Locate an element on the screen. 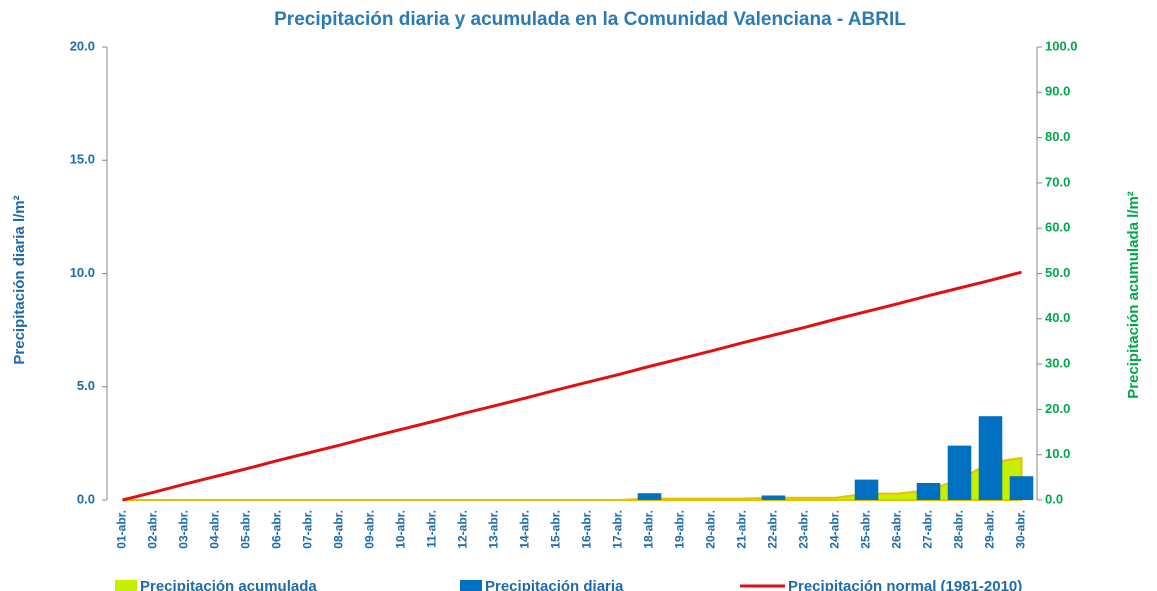 This screenshot has width=1157, height=591. x-tick-label: 03-abr. is located at coordinates (184, 529).